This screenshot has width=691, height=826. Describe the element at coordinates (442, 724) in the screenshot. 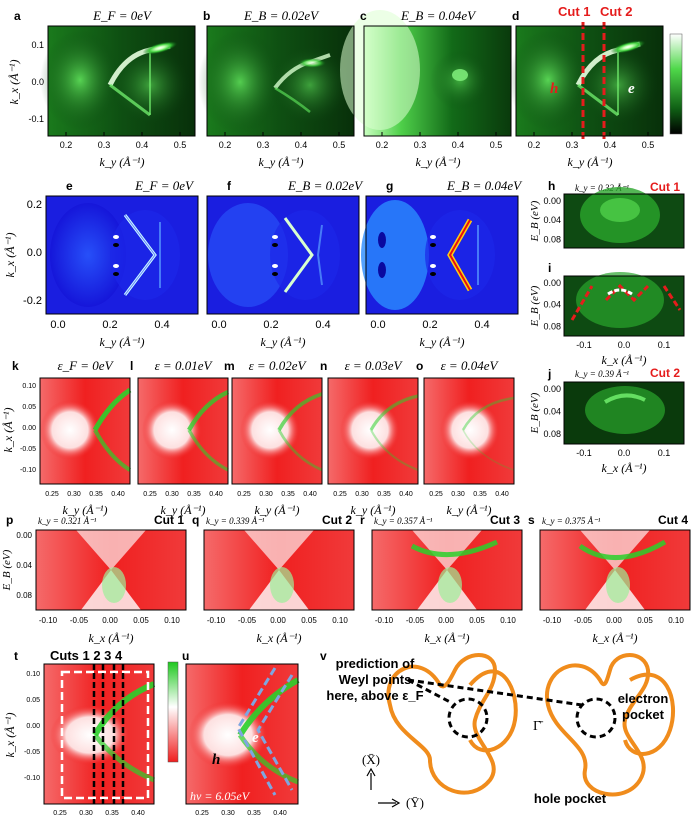

I see `hole-pocket-left` at that location.